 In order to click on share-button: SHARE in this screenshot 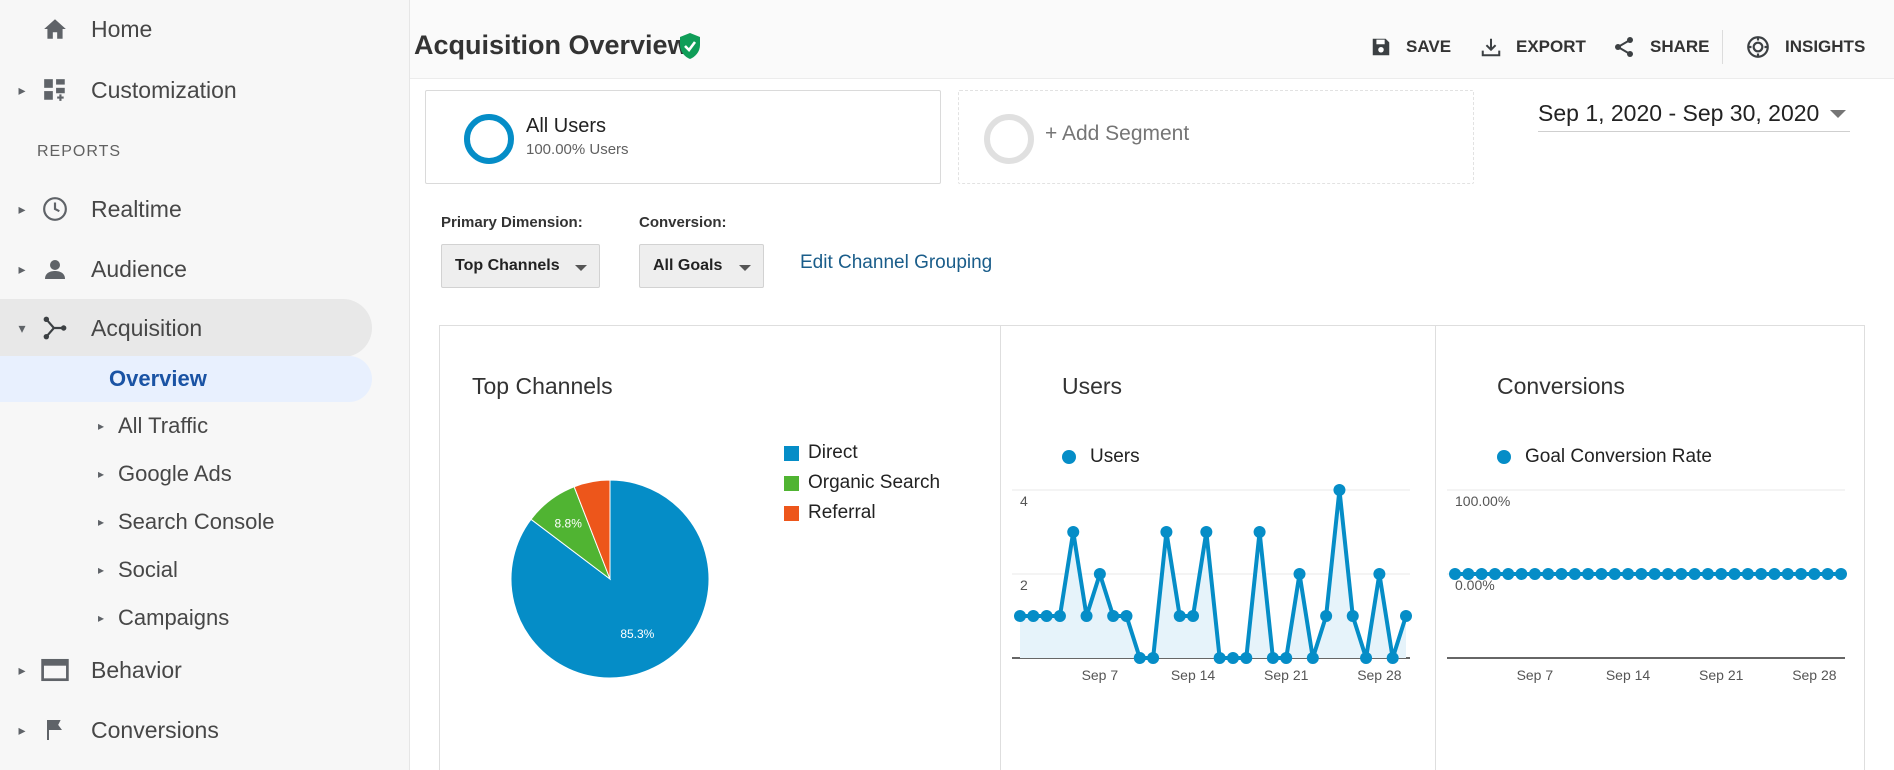, I will do `click(1661, 47)`.